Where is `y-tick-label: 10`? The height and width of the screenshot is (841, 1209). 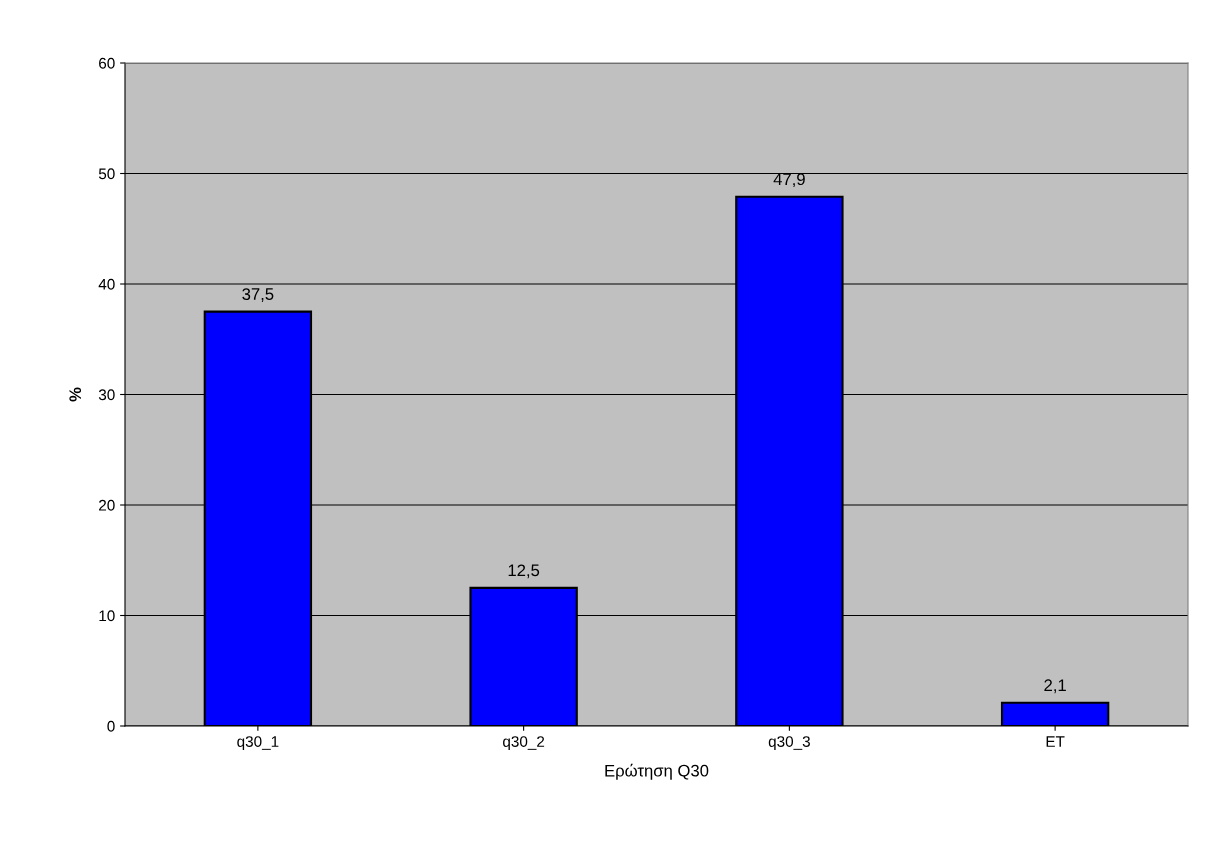 y-tick-label: 10 is located at coordinates (107, 616).